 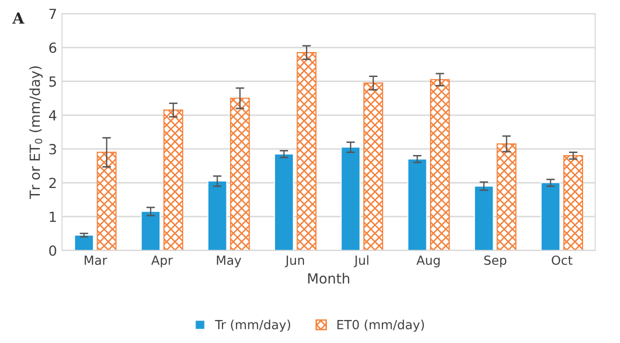 What do you see at coordinates (229, 262) in the screenshot?
I see `x-tick-label: May` at bounding box center [229, 262].